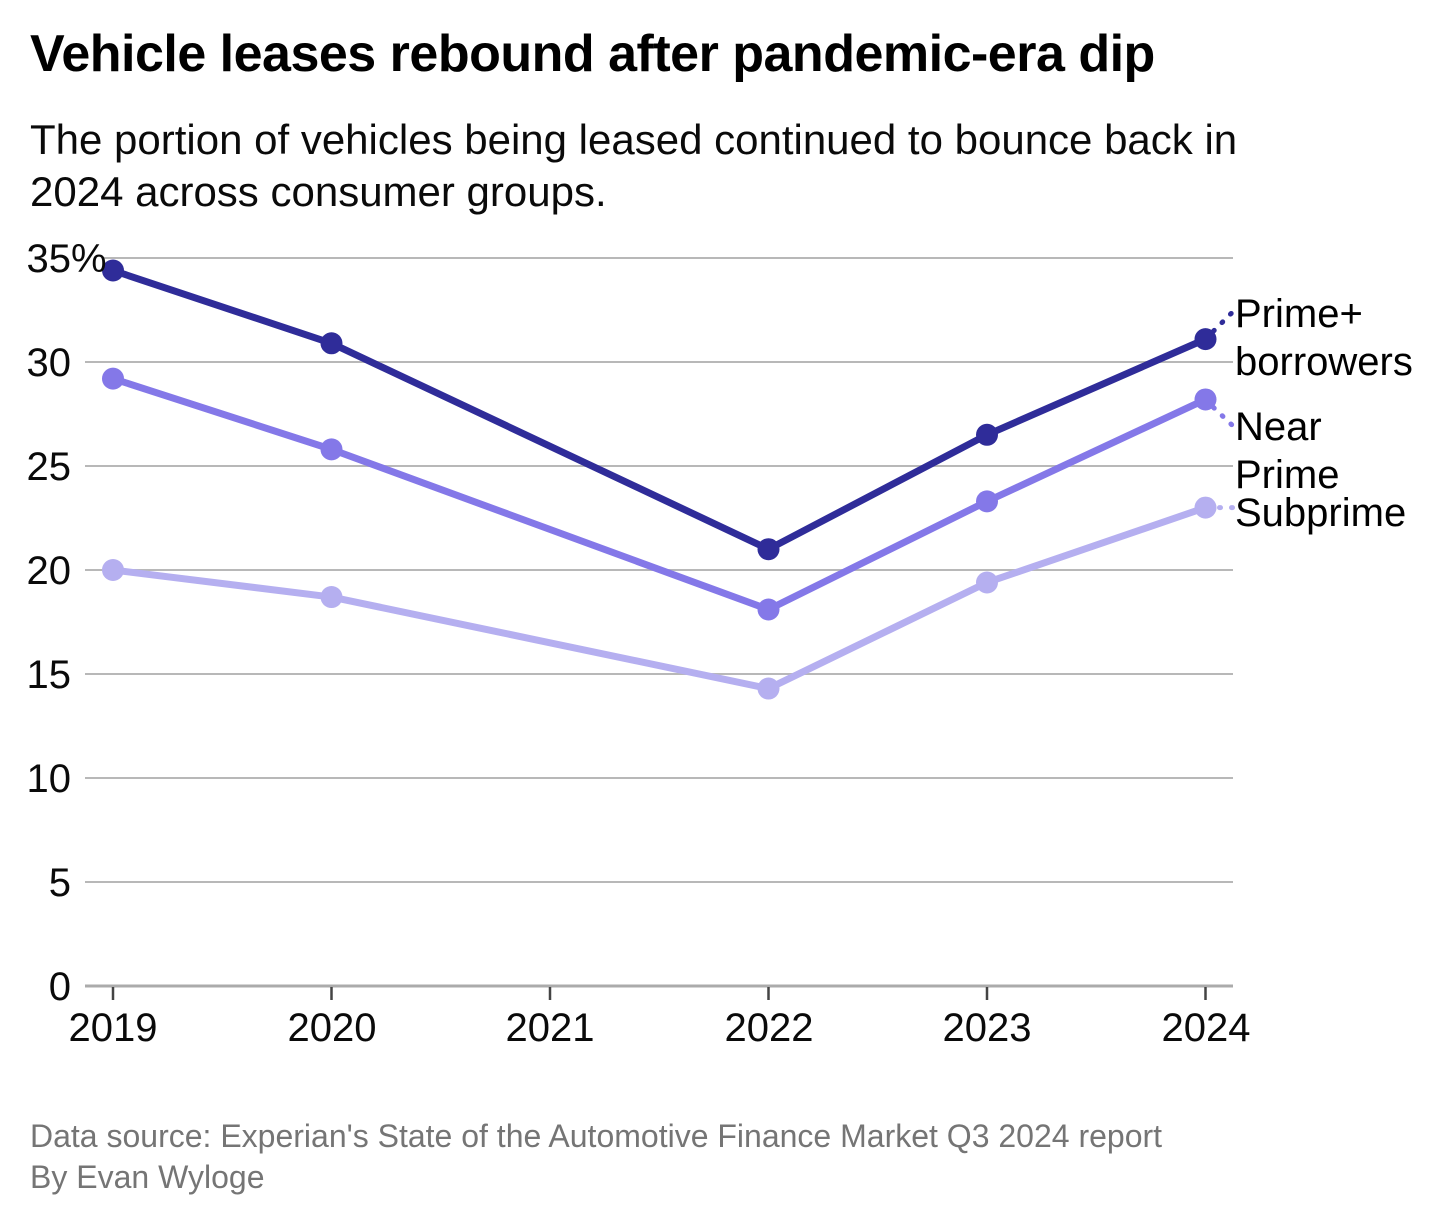 The image size is (1440, 1224). I want to click on y-axis-tick-30: 30, so click(49, 363).